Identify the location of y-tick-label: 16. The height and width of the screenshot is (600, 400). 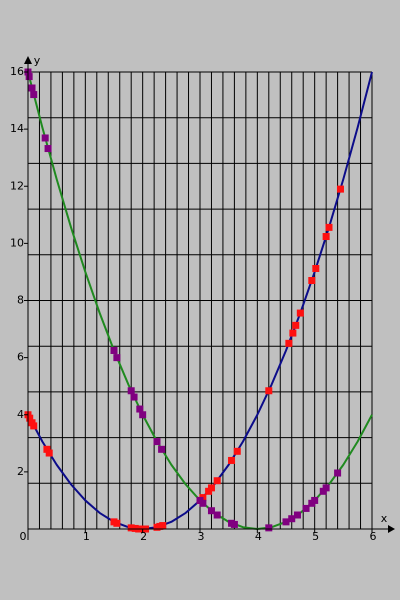
(17, 71).